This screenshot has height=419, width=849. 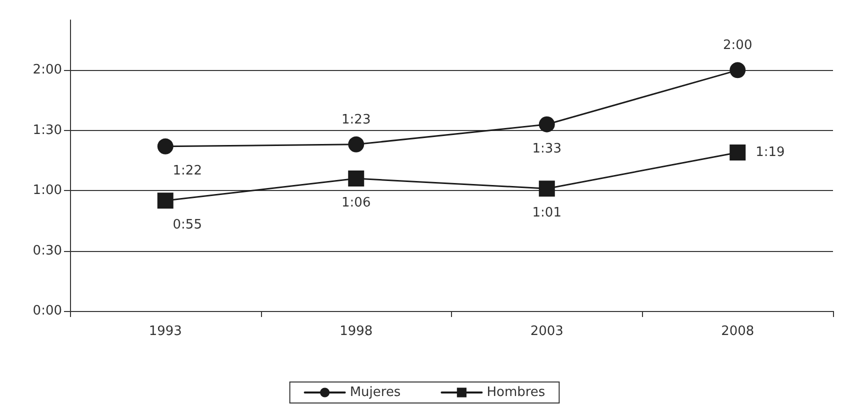 What do you see at coordinates (47, 70) in the screenshot?
I see `y-tick-label: 2:00` at bounding box center [47, 70].